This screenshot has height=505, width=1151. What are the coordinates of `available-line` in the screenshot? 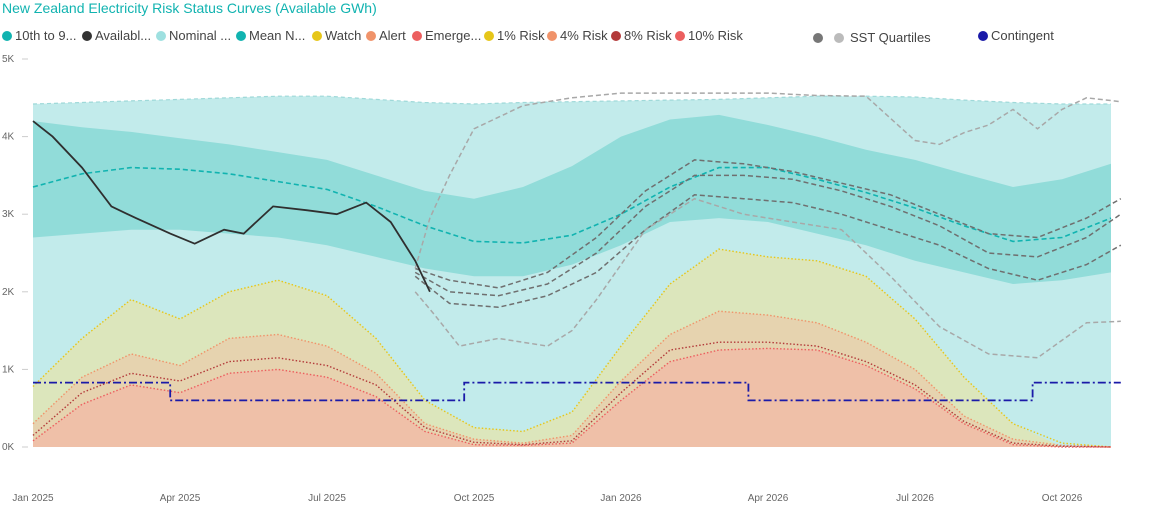 It's located at (231, 206).